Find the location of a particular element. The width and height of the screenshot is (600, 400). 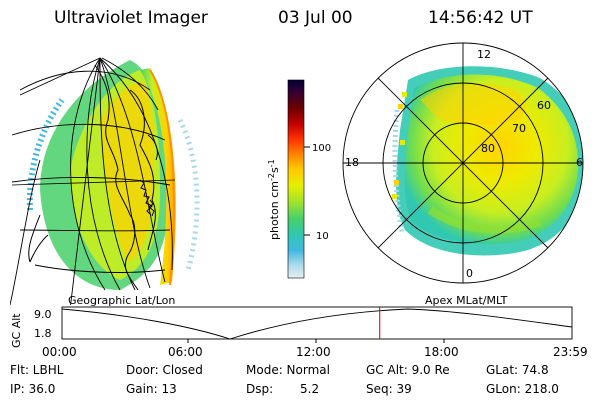

altitude-timeline is located at coordinates (317, 324).